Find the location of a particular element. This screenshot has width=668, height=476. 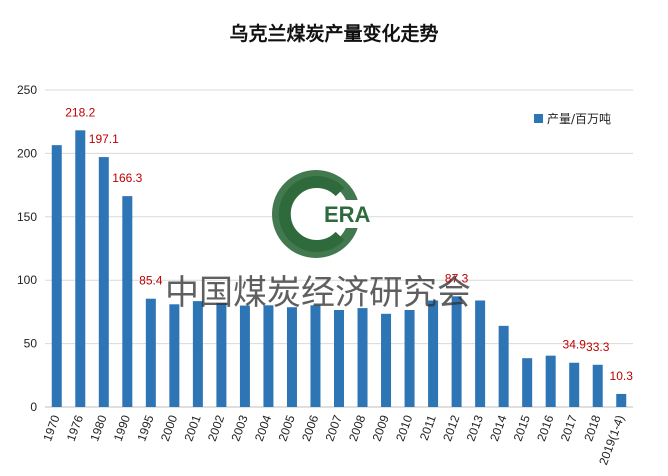

x-tick-label: 2000 is located at coordinates (169, 428).